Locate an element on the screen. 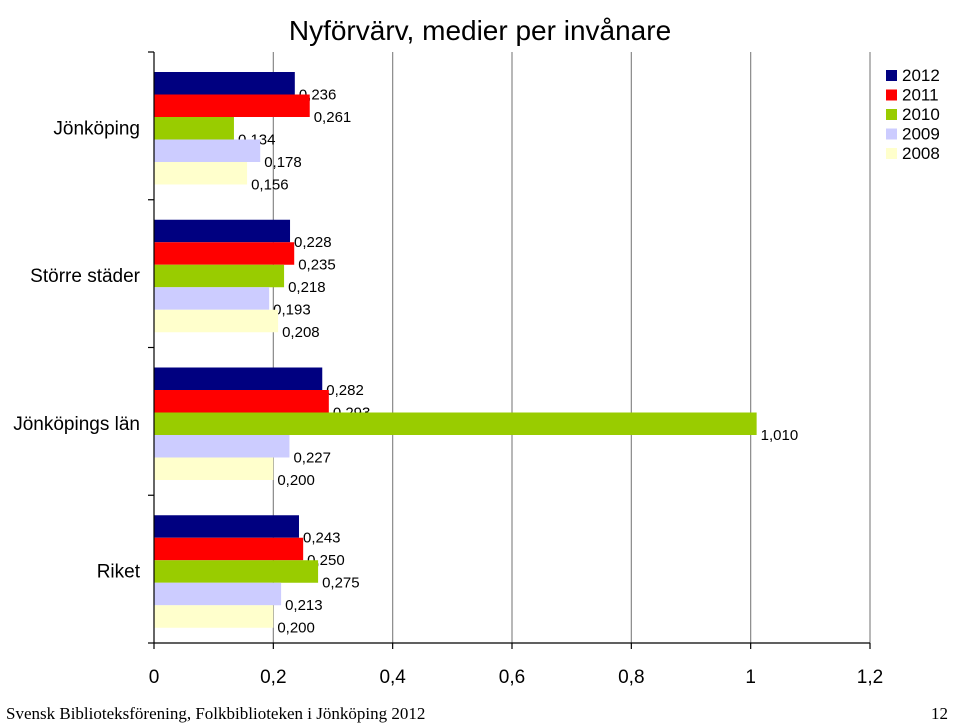 This screenshot has width=960, height=725. x-tick-label: 0,6 is located at coordinates (512, 677).